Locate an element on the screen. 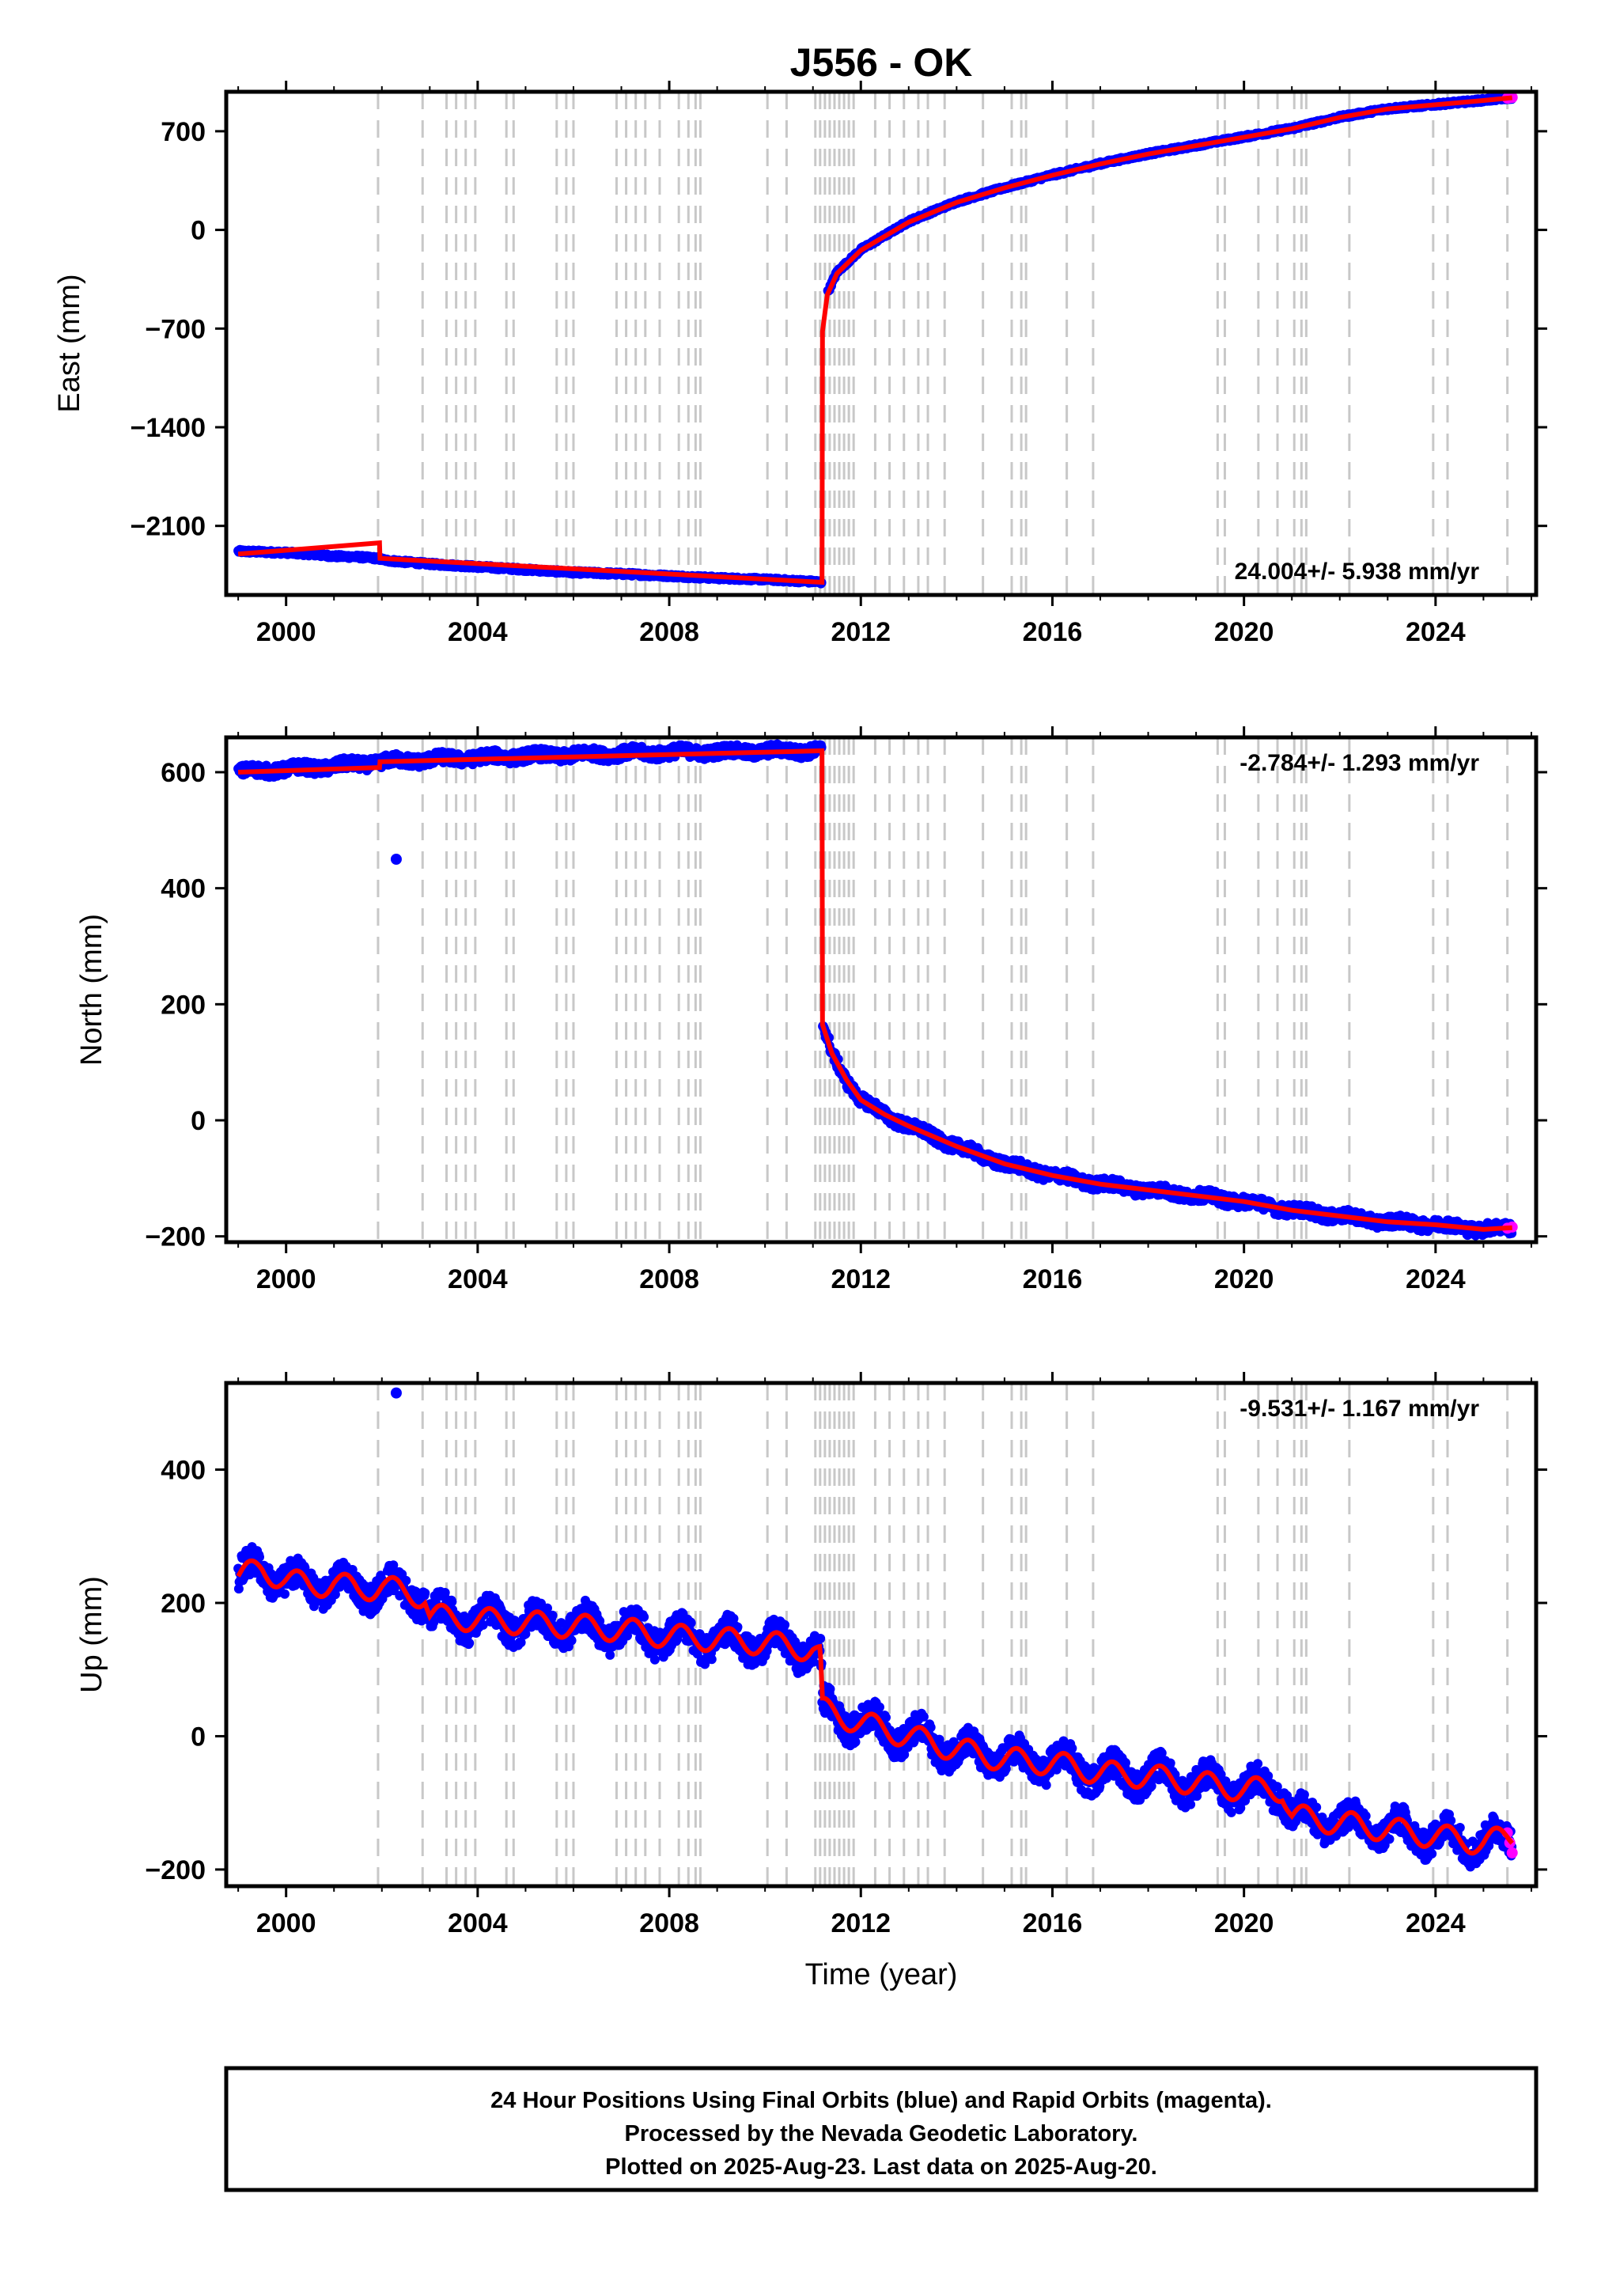 This screenshot has height=2296, width=1601. y-tick-label: −2100 is located at coordinates (168, 527).